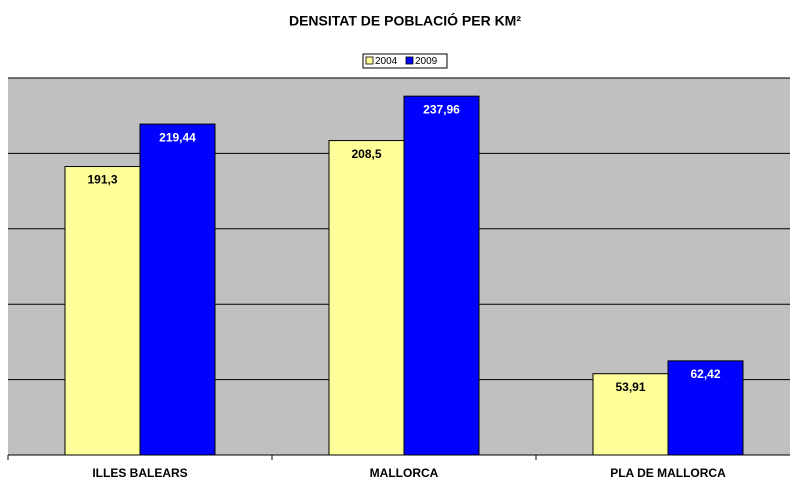 This screenshot has height=481, width=790. Describe the element at coordinates (405, 20) in the screenshot. I see `chart-title: DENSITAT DE POBLACIÓ PER KM²` at that location.